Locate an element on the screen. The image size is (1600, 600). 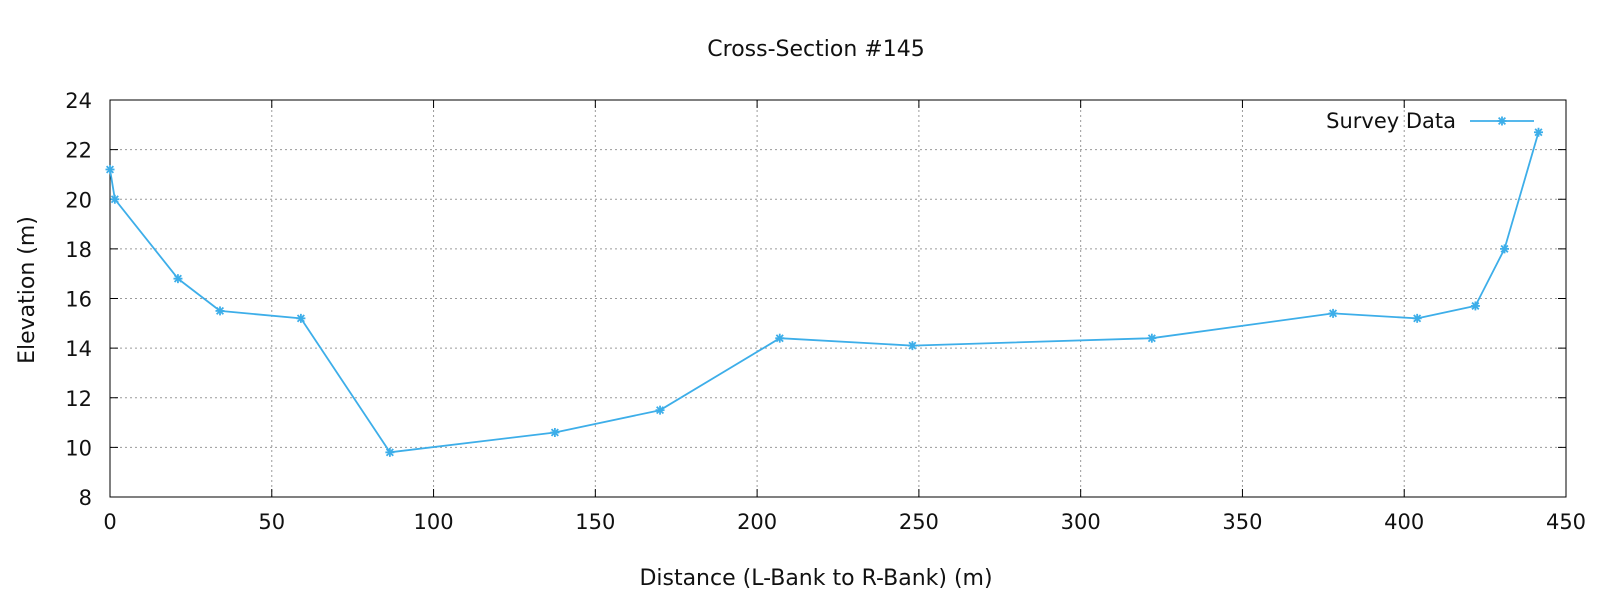
x-tick-label: 400 is located at coordinates (1404, 522).